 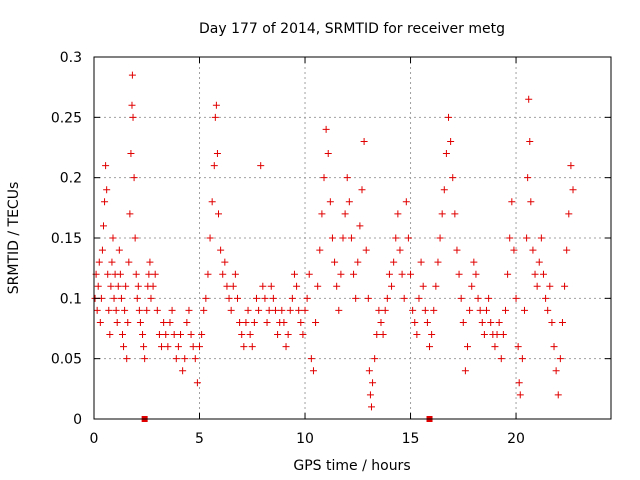 What do you see at coordinates (199, 439) in the screenshot?
I see `x-tick-label: 5` at bounding box center [199, 439].